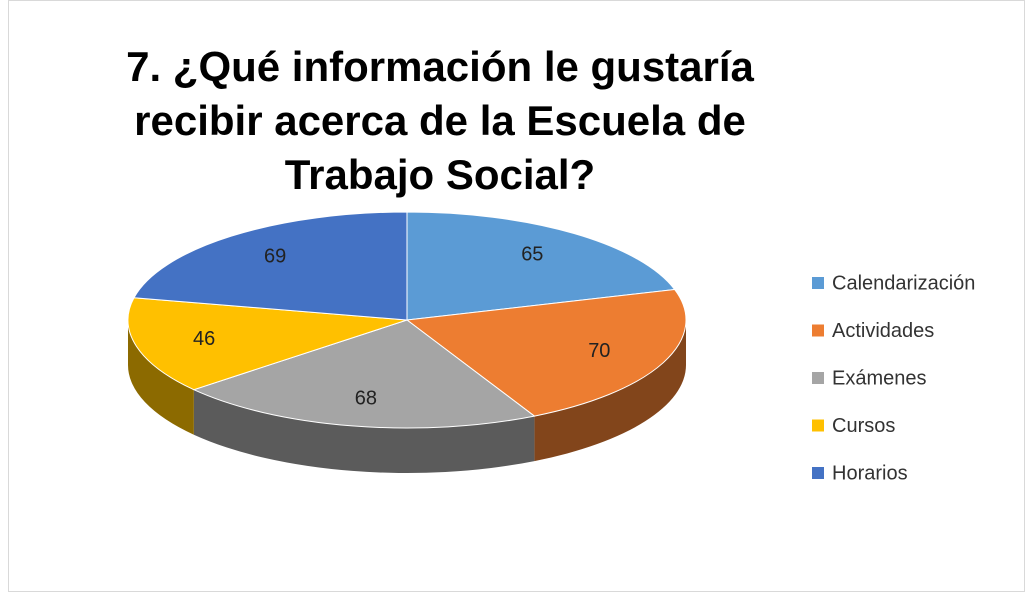 Image resolution: width=1027 pixels, height=594 pixels. What do you see at coordinates (275, 256) in the screenshot?
I see `data-label: 69` at bounding box center [275, 256].